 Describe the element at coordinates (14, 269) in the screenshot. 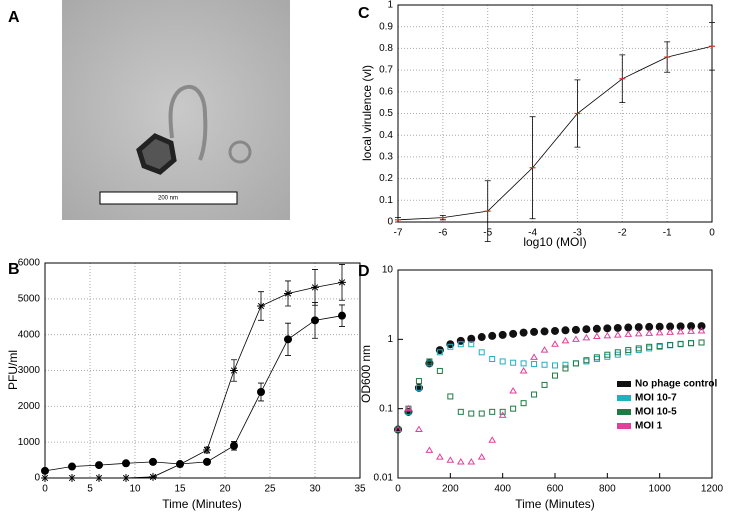

I see `panel-label: B` at that location.